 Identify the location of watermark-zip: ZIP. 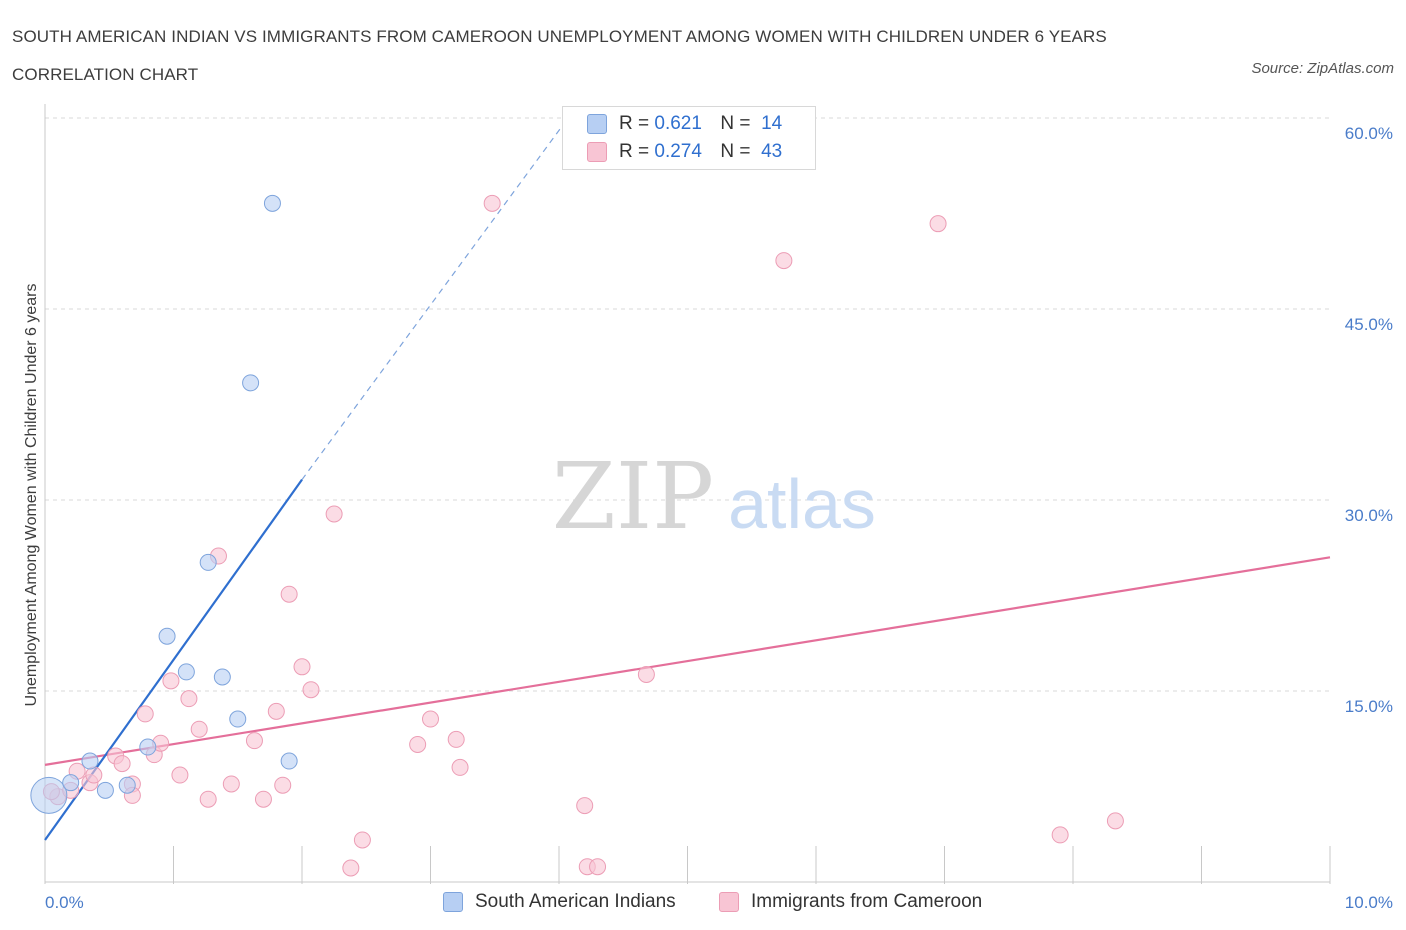
(633, 496).